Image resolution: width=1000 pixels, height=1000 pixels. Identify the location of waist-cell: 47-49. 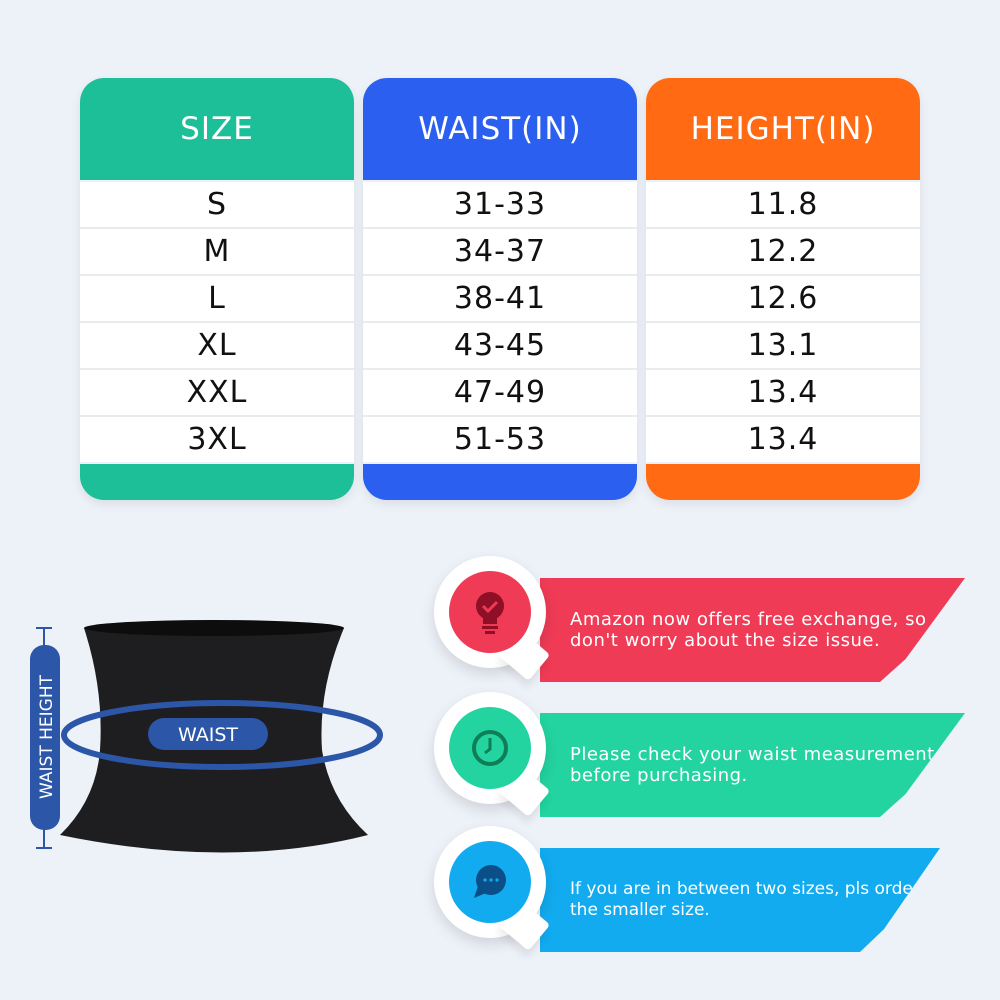
(500, 392).